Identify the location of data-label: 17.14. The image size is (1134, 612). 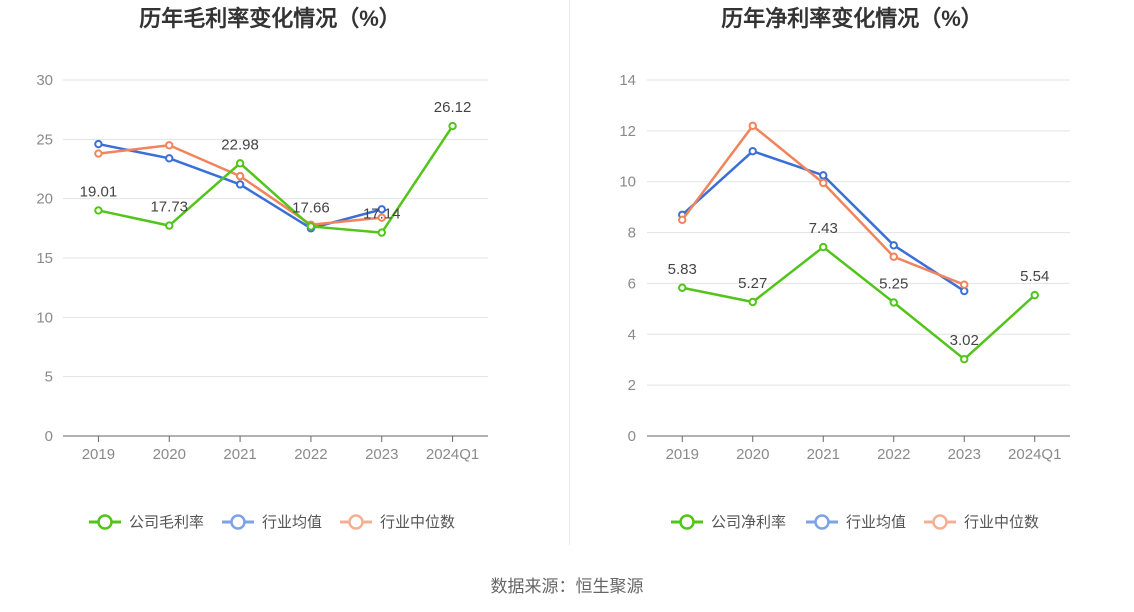
(382, 214).